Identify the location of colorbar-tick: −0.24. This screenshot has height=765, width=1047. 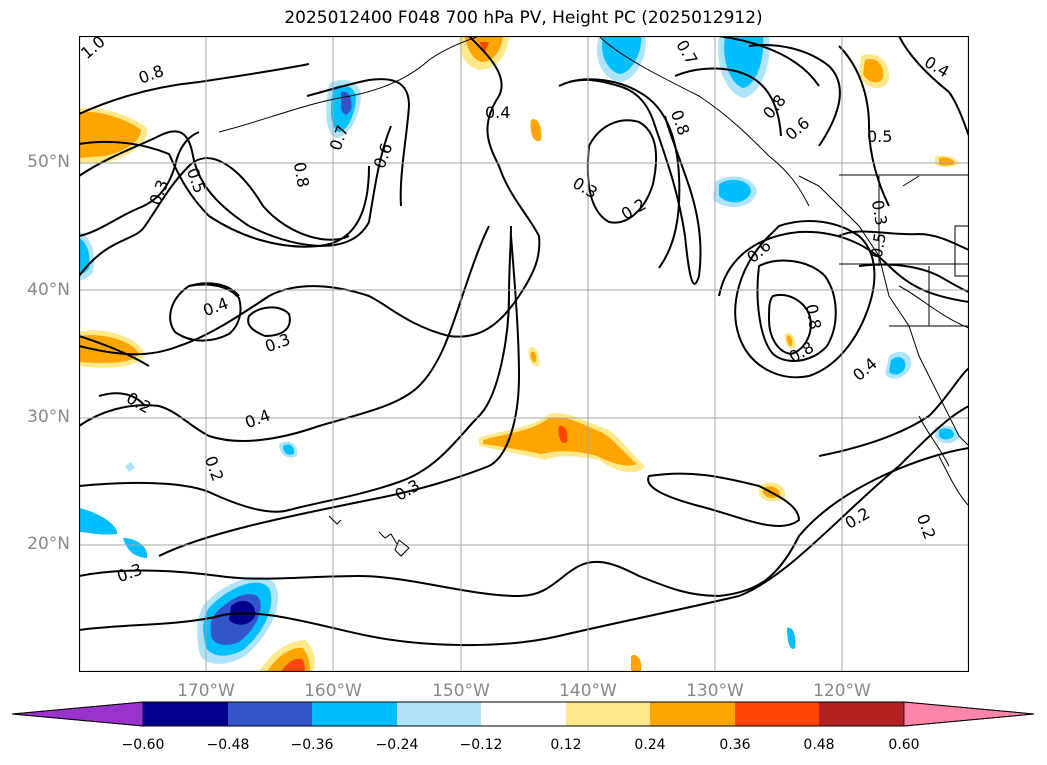
(397, 745).